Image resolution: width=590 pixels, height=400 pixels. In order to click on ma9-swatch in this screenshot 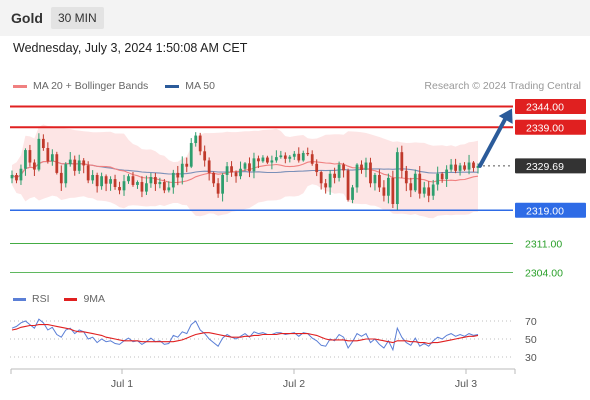, I will do `click(71, 299)`.